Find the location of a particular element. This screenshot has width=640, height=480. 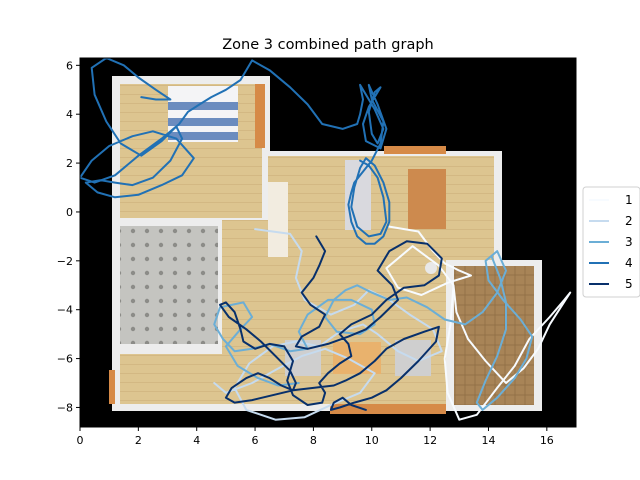

kitchen-floor is located at coordinates (381, 208).